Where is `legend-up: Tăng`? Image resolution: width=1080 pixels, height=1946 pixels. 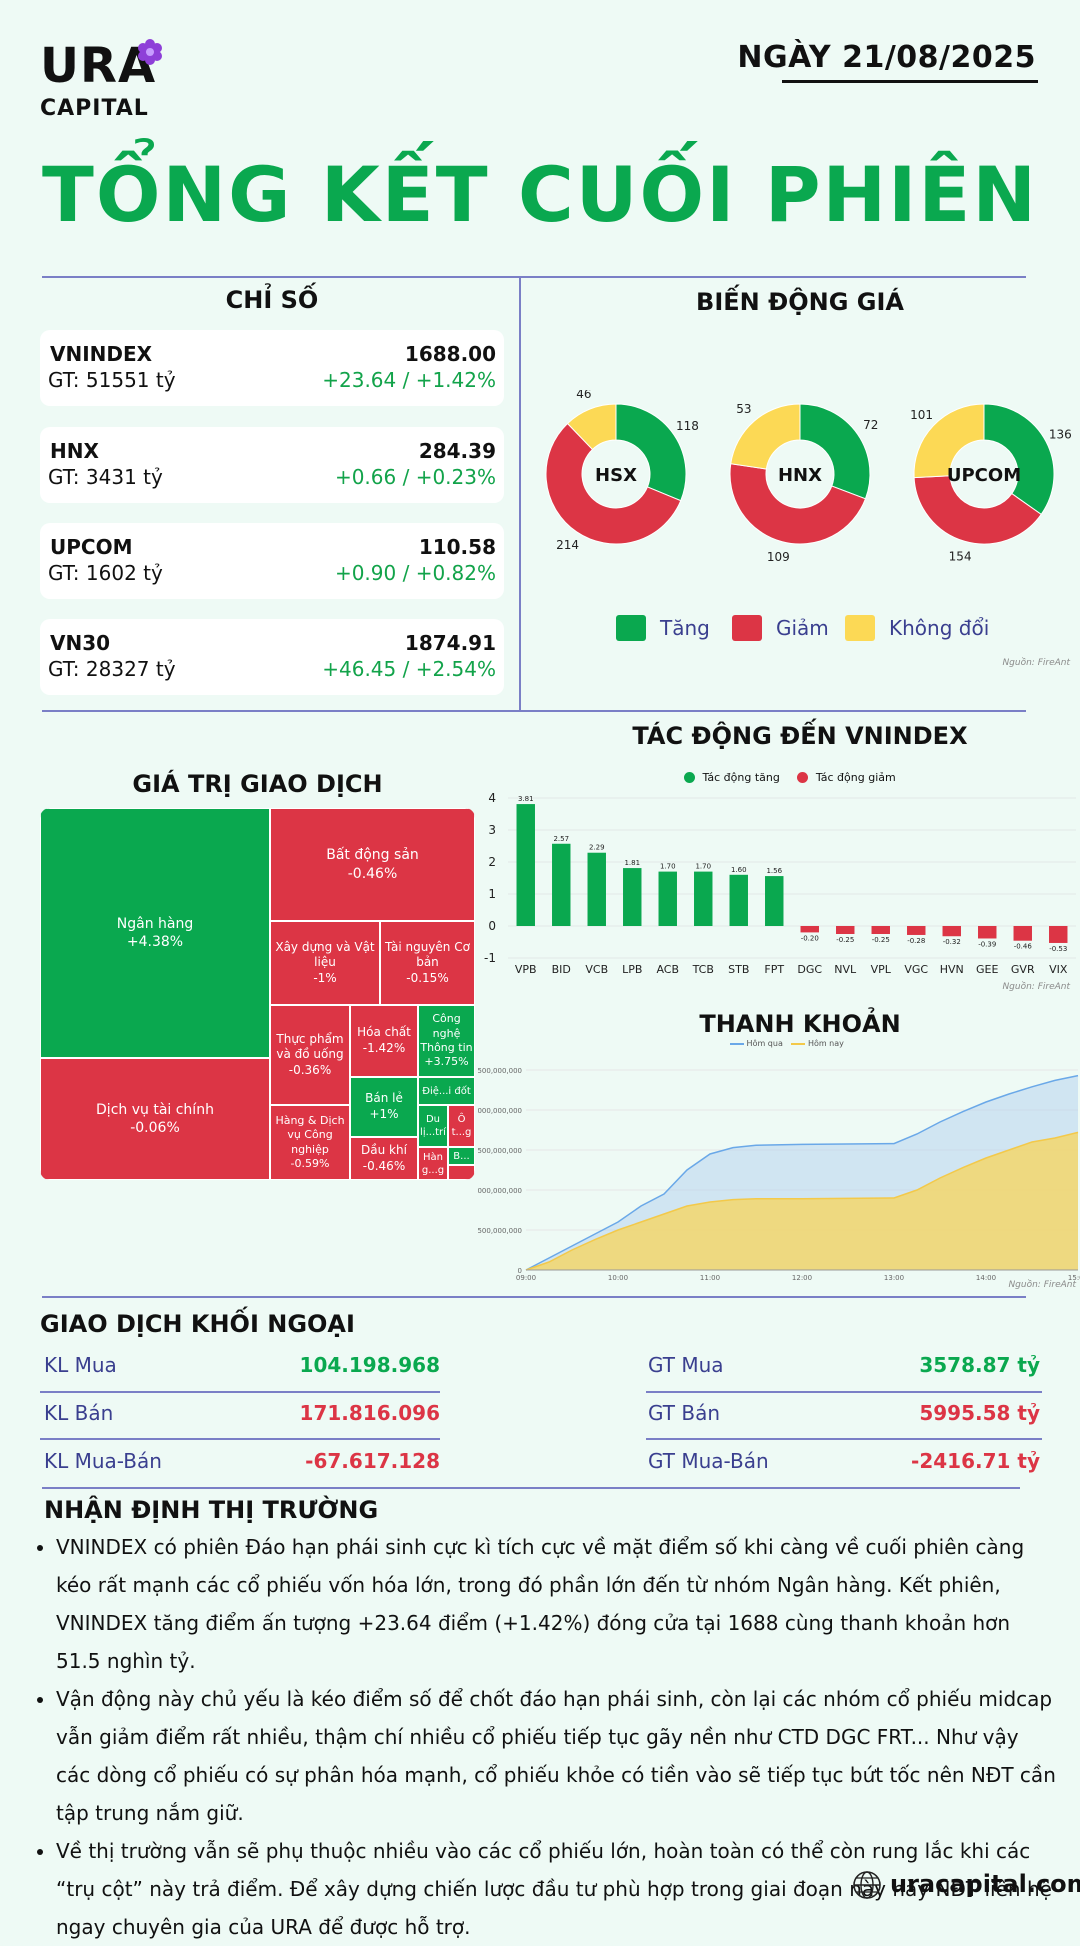 legend-up: Tăng is located at coordinates (663, 628).